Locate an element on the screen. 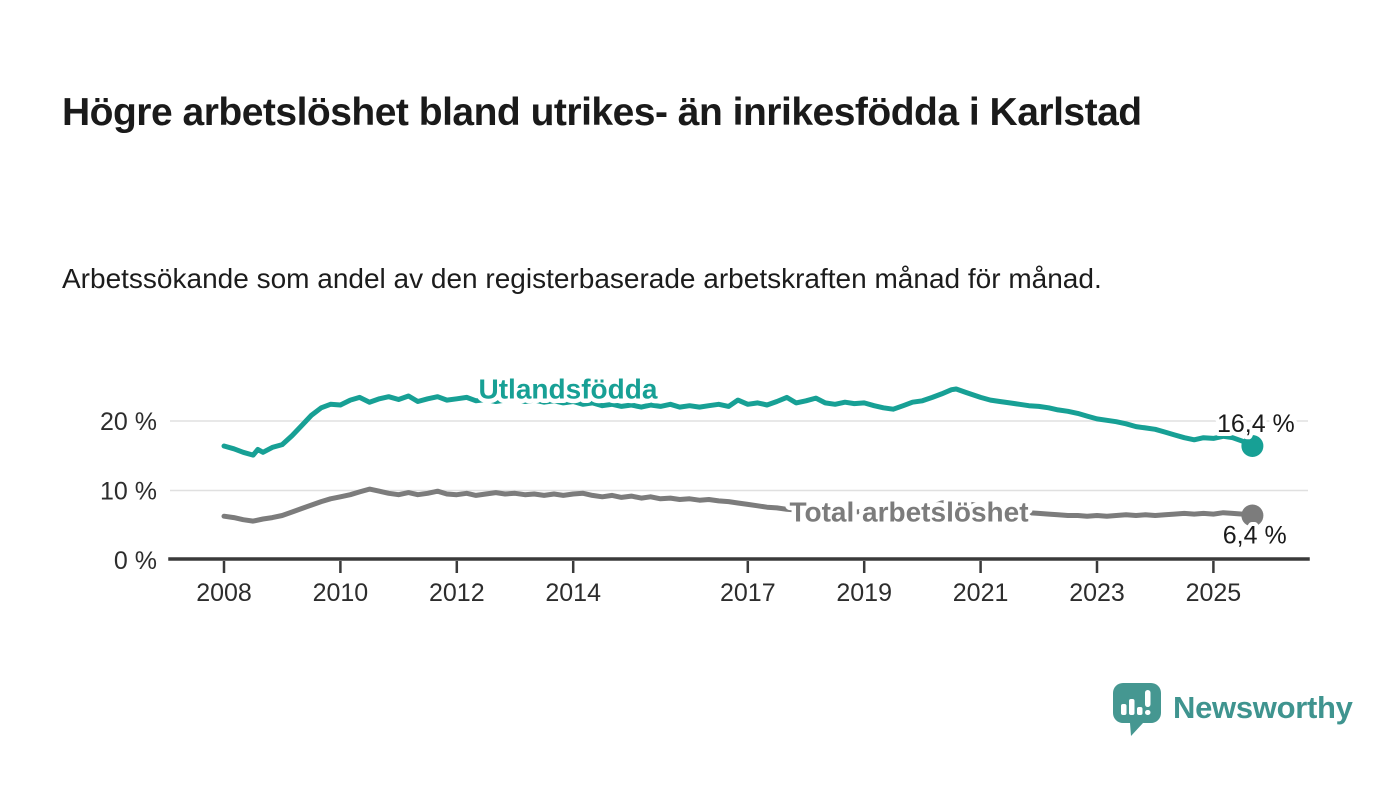 The height and width of the screenshot is (794, 1400). x-axis-label-2010: 2010 is located at coordinates (341, 593).